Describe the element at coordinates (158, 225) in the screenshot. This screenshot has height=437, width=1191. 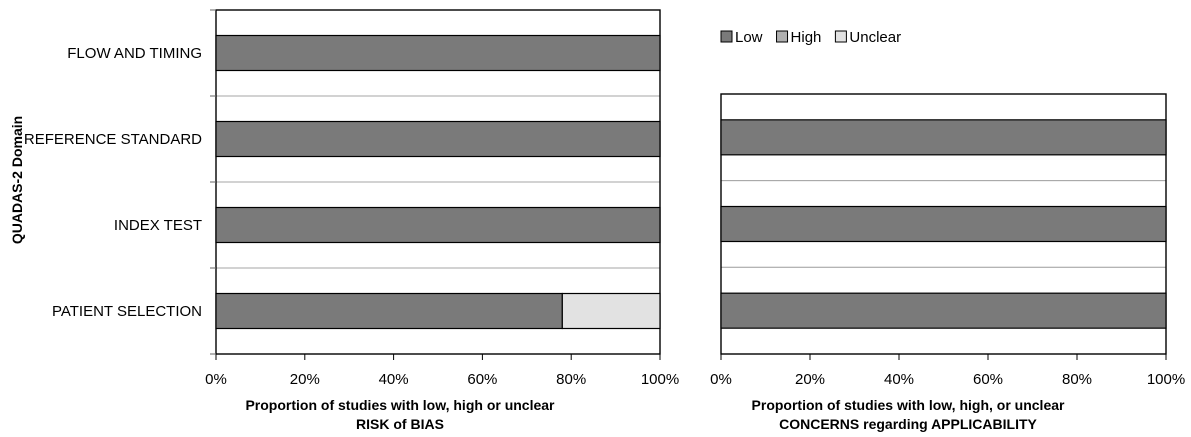
I see `category-label-index-test: INDEX TEST` at that location.